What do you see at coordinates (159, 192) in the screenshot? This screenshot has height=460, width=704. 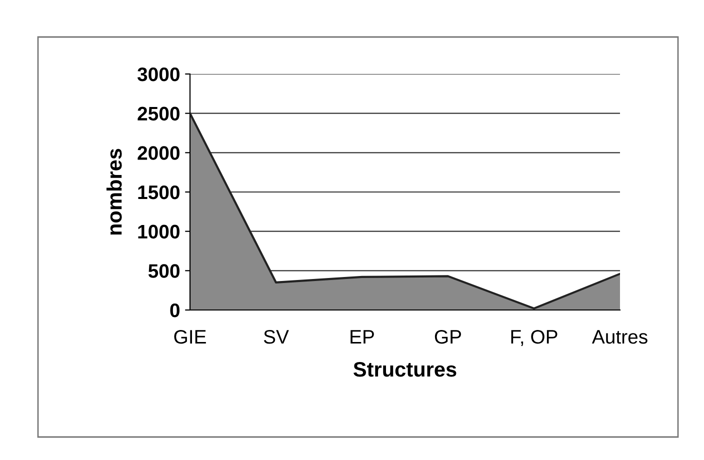 I see `y-tick-label: 1500` at bounding box center [159, 192].